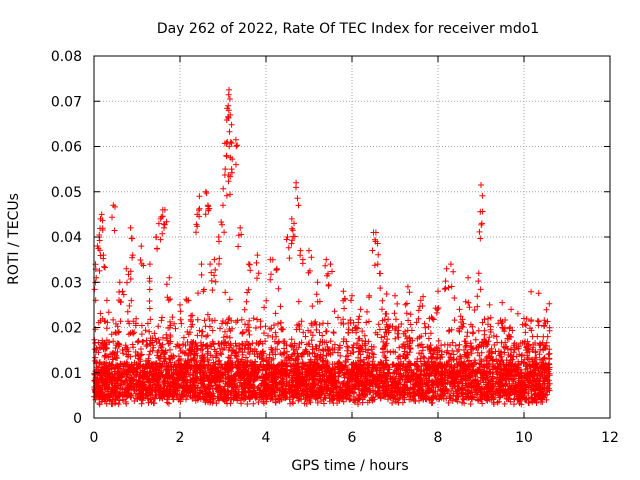 The height and width of the screenshot is (480, 640). I want to click on x-tick-label: 12, so click(610, 438).